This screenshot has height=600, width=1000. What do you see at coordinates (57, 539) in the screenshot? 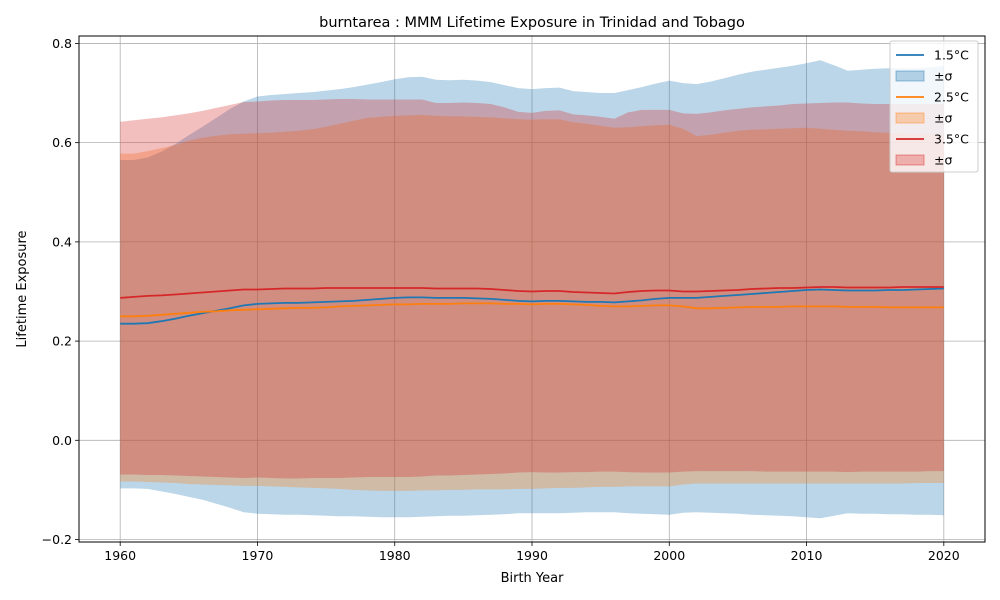
I see `y-tick-label: −0.2` at bounding box center [57, 539].